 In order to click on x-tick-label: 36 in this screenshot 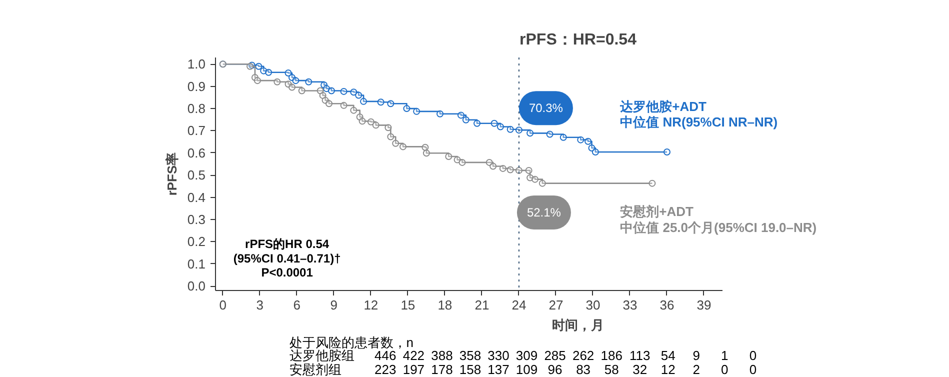, I will do `click(667, 305)`.